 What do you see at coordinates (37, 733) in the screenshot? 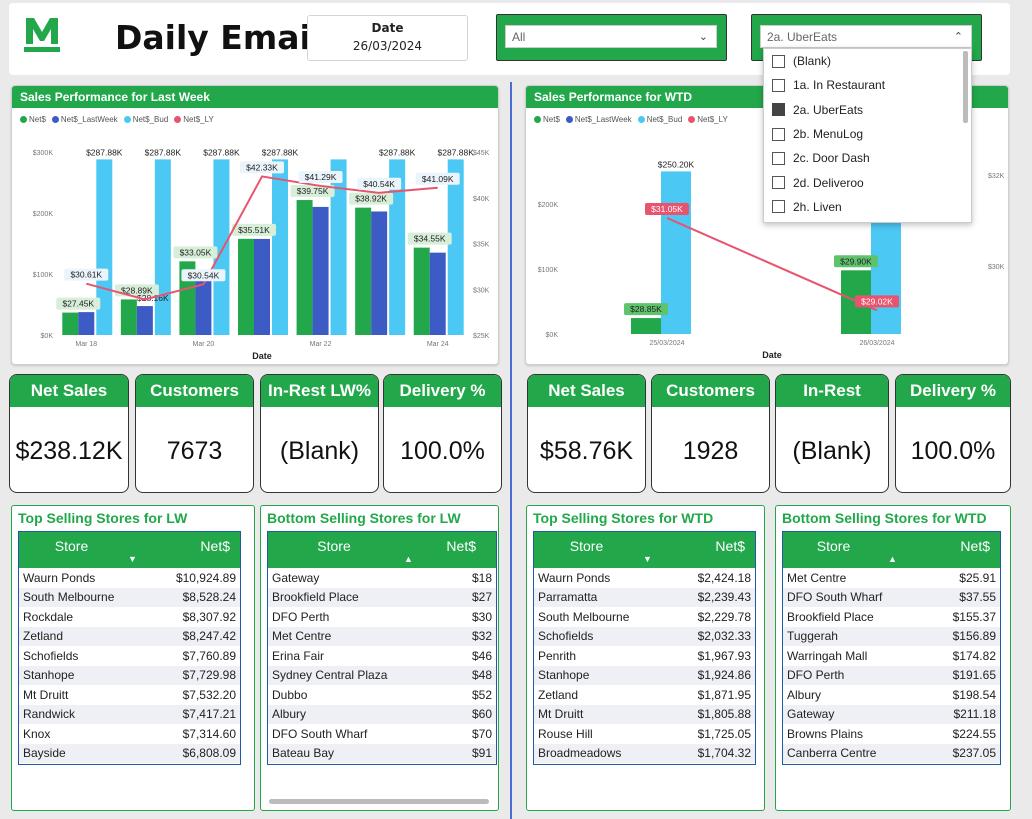
I see `store-name: Knox` at bounding box center [37, 733].